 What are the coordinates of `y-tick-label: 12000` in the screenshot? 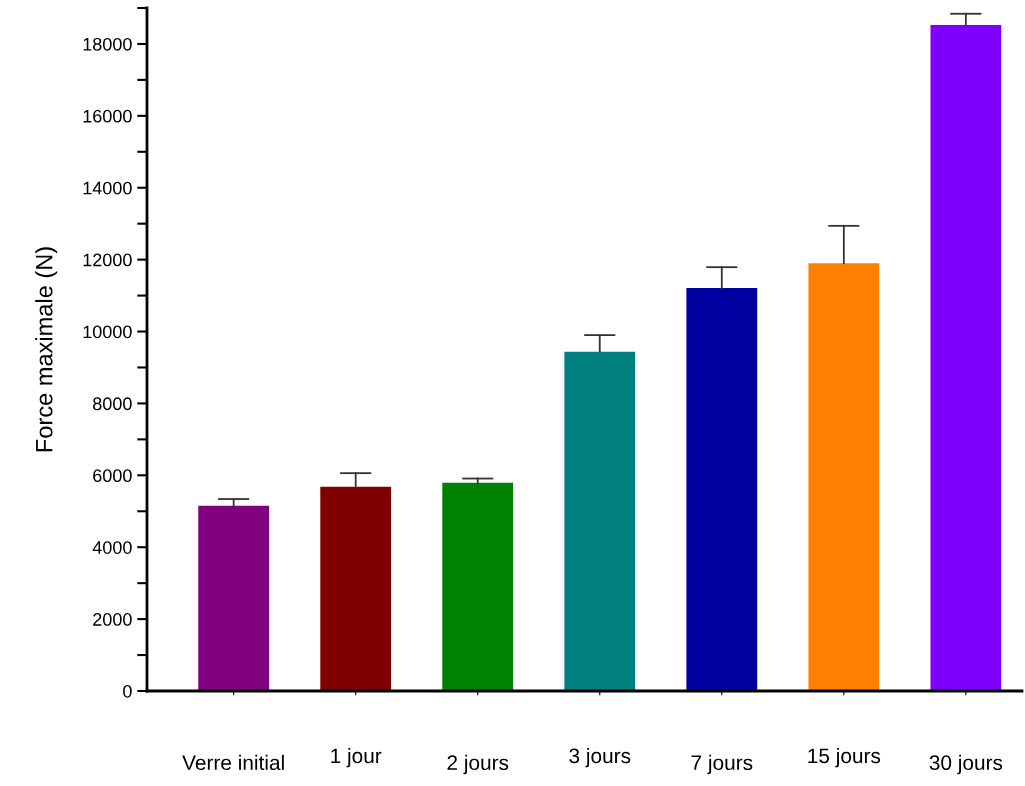 It's located at (107, 260).